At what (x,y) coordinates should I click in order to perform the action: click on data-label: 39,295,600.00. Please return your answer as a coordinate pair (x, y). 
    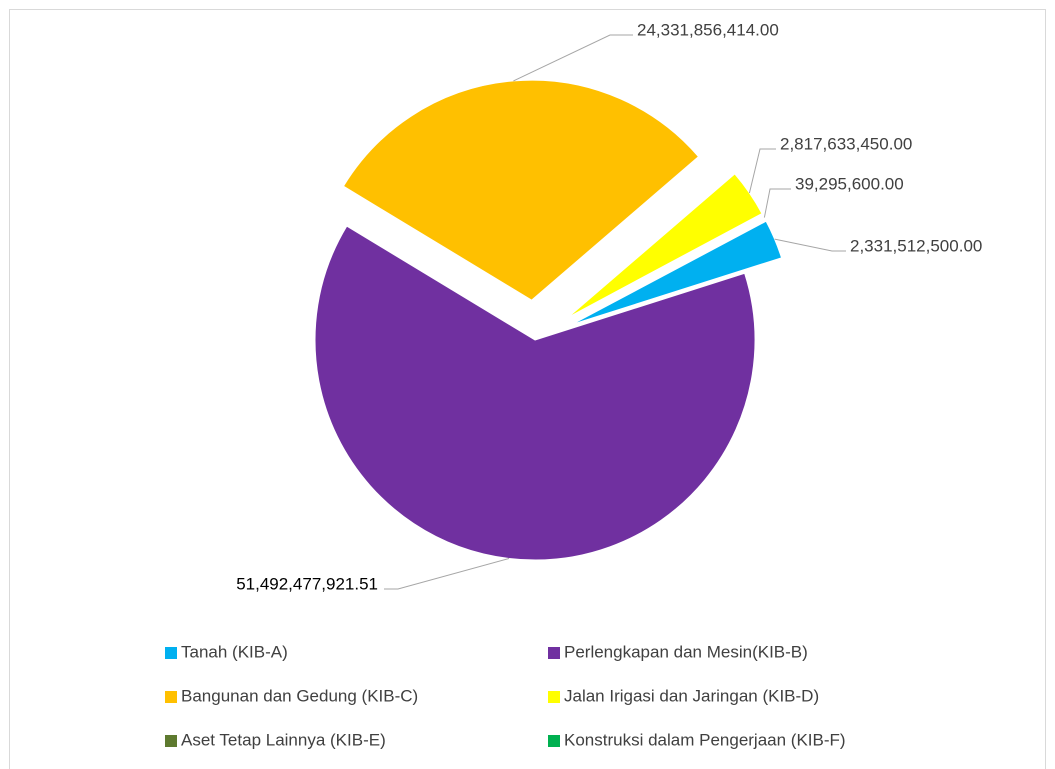
    Looking at the image, I should click on (849, 183).